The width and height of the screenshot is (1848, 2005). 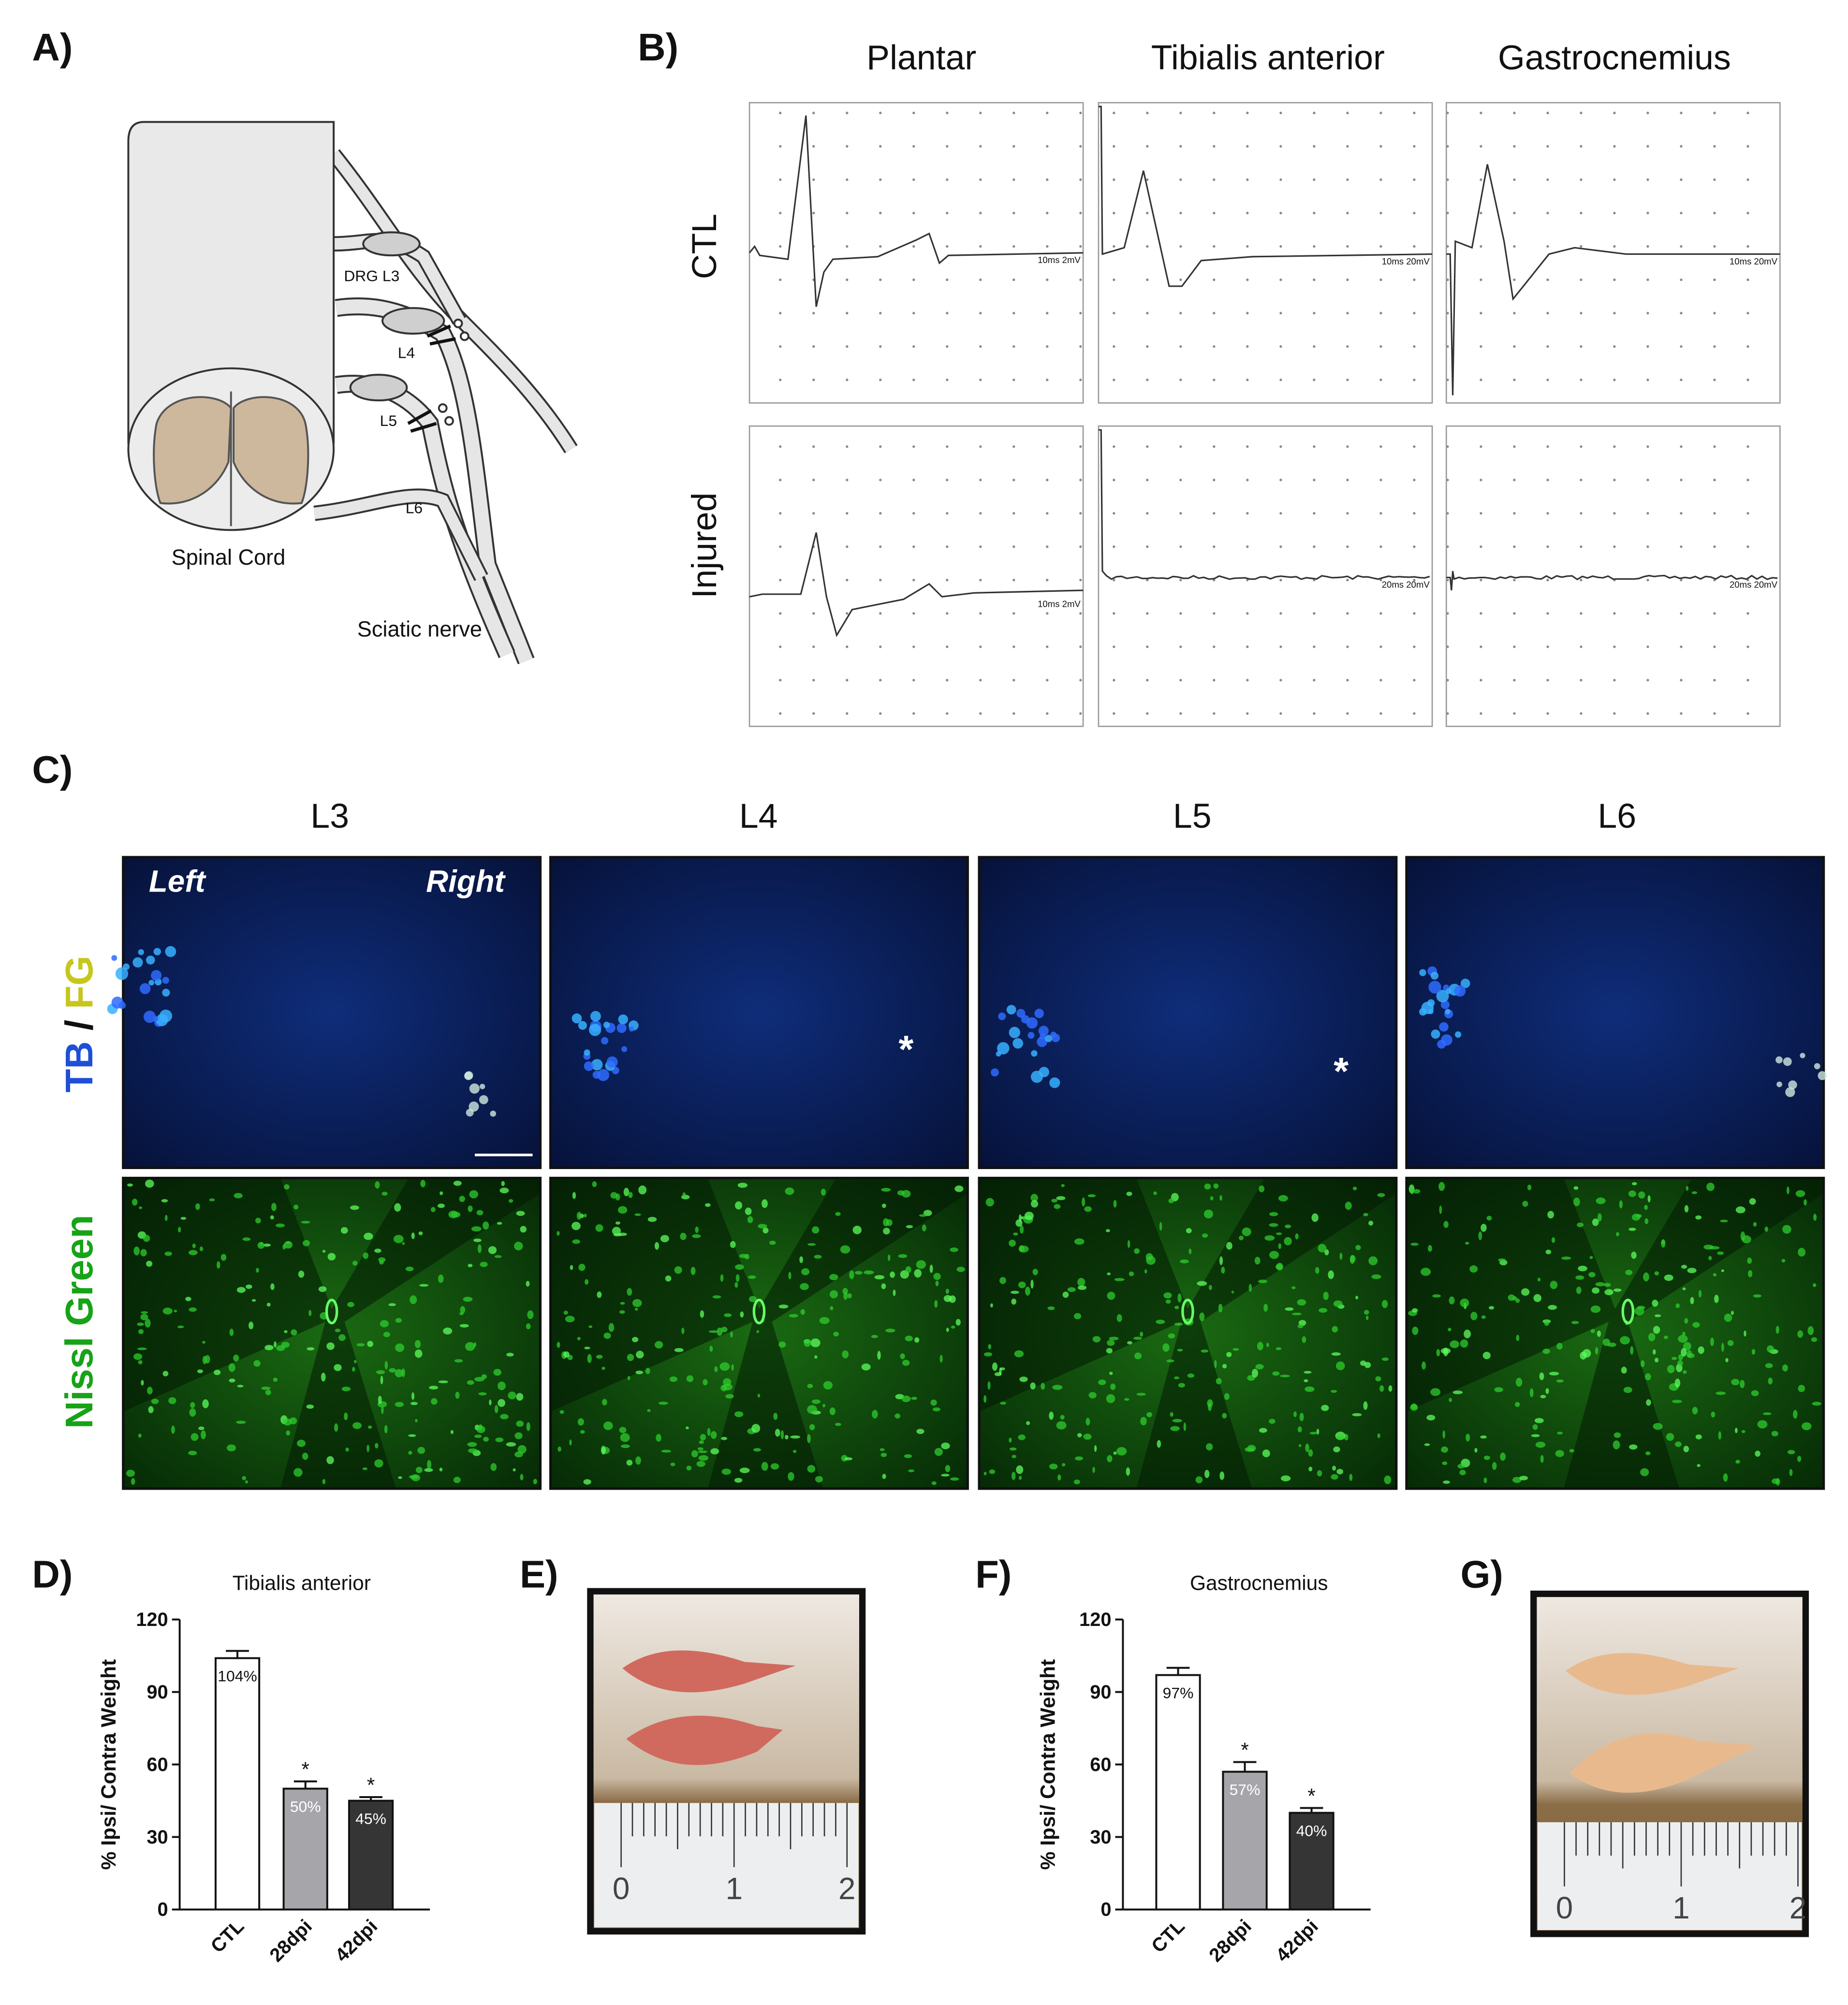 I want to click on fg-neuron, so click(x=1790, y=1092).